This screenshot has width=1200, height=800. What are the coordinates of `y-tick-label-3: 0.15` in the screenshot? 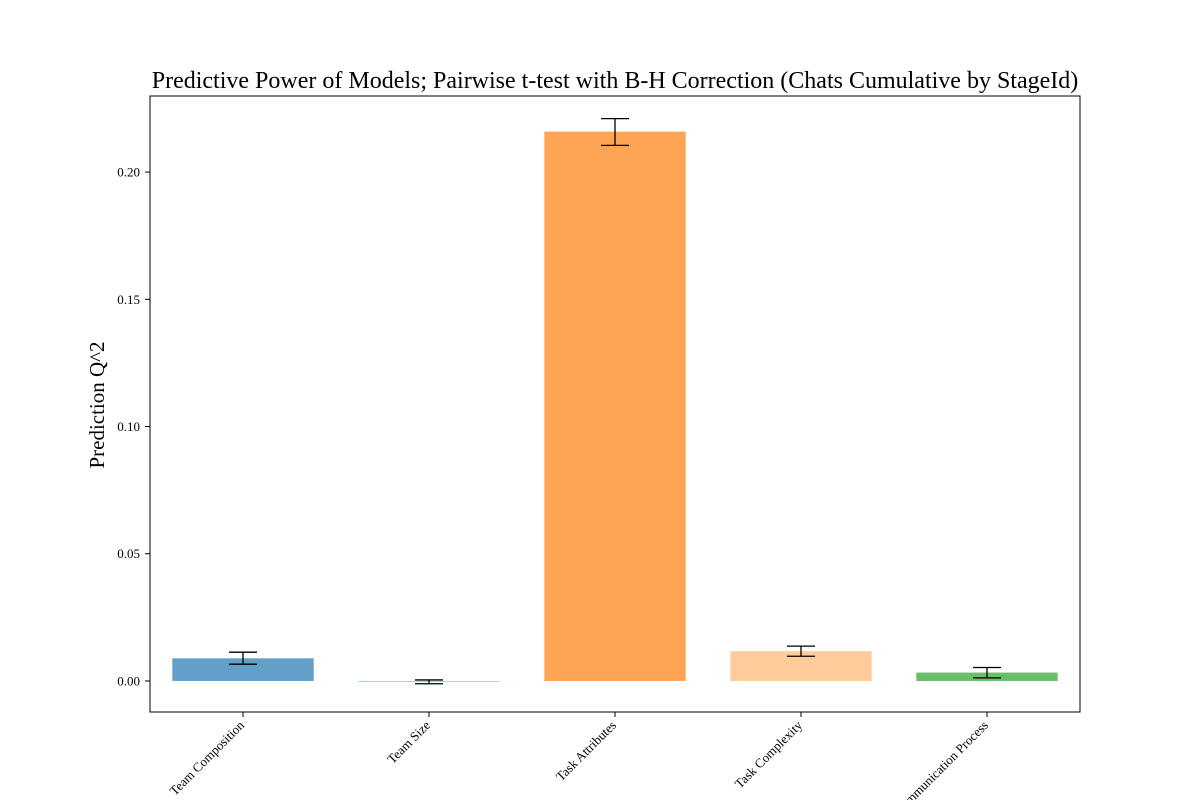 It's located at (128, 299).